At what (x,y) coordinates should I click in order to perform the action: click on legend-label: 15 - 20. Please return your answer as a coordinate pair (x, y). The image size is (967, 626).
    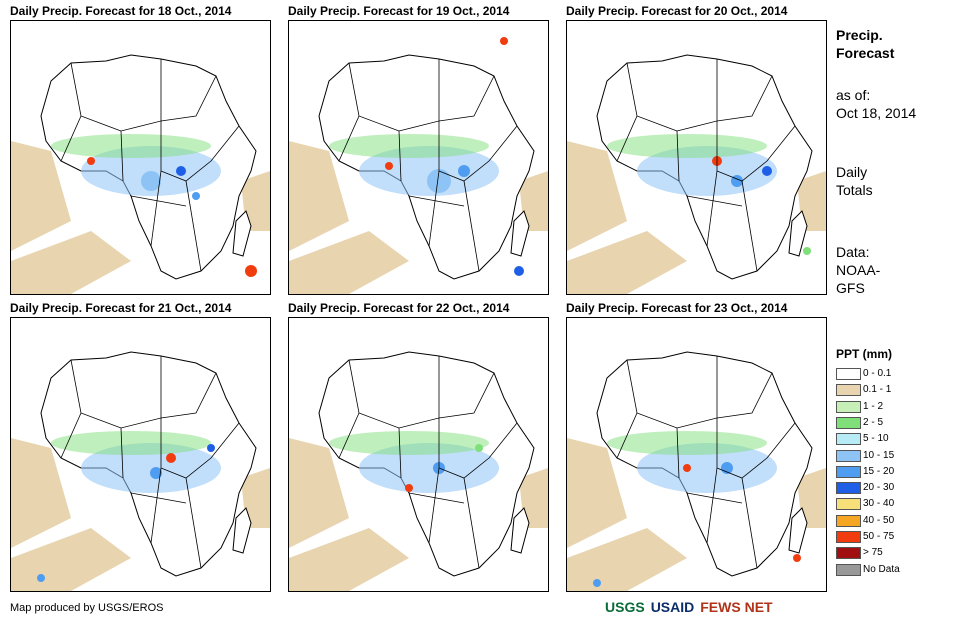
    Looking at the image, I should click on (879, 471).